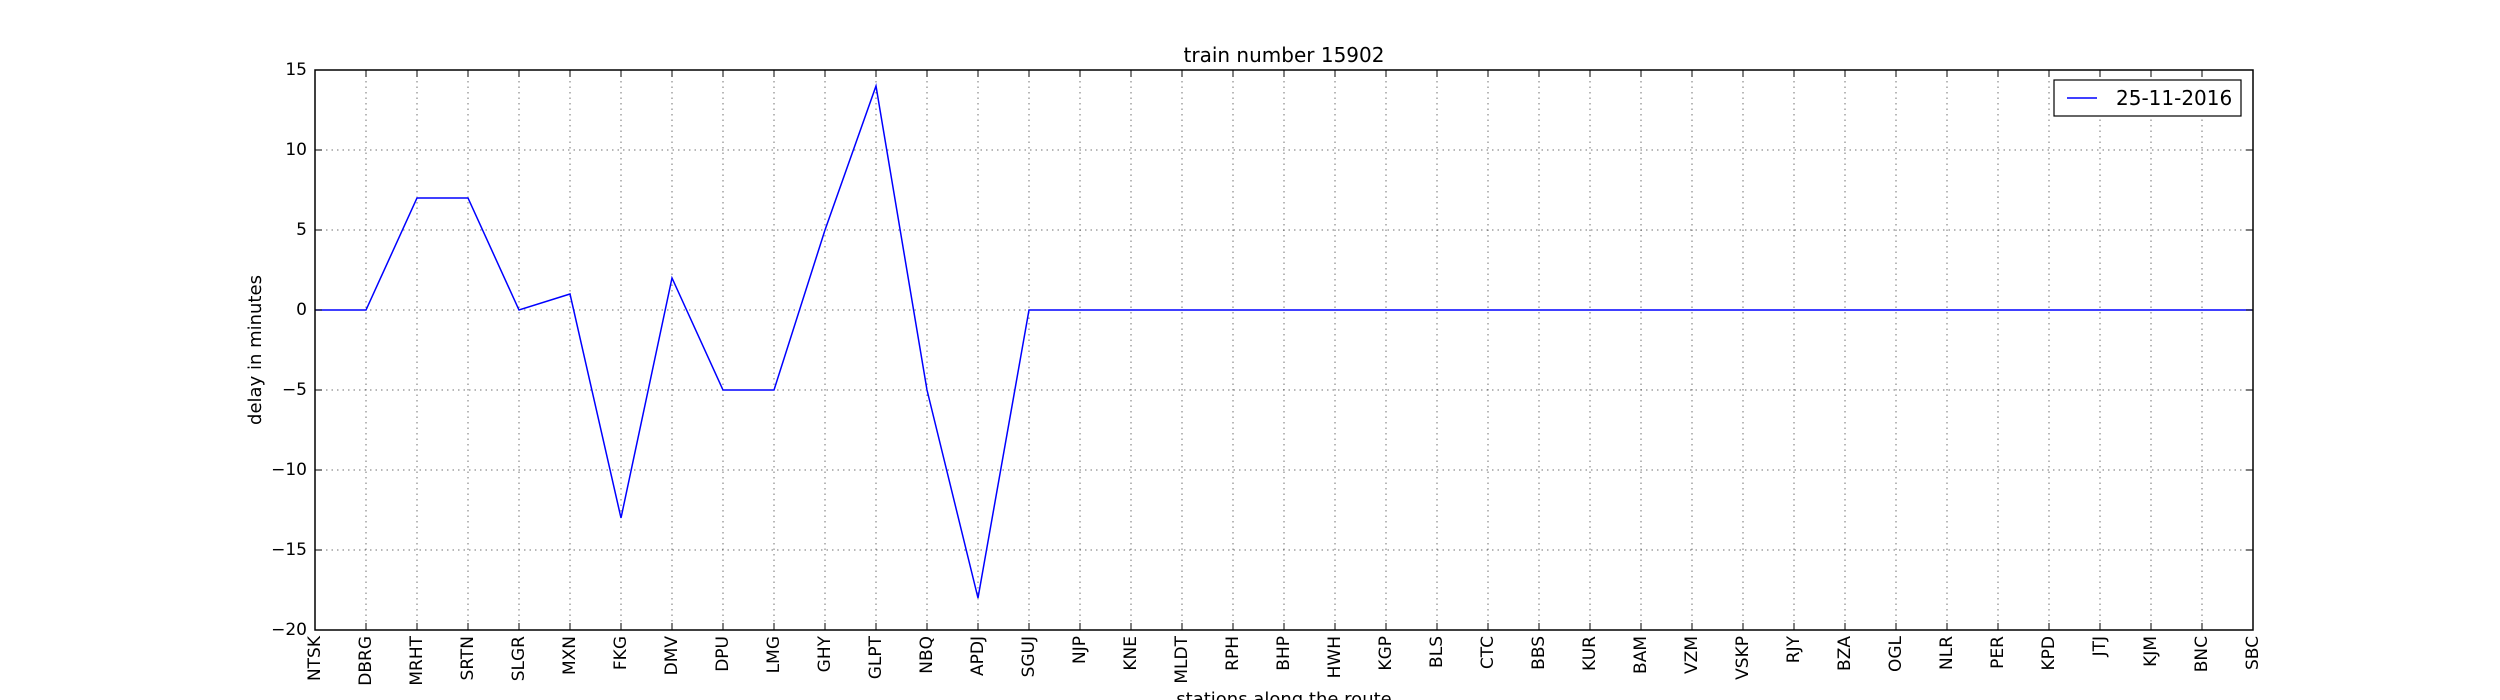  I want to click on y-tick-label: −10, so click(289, 470).